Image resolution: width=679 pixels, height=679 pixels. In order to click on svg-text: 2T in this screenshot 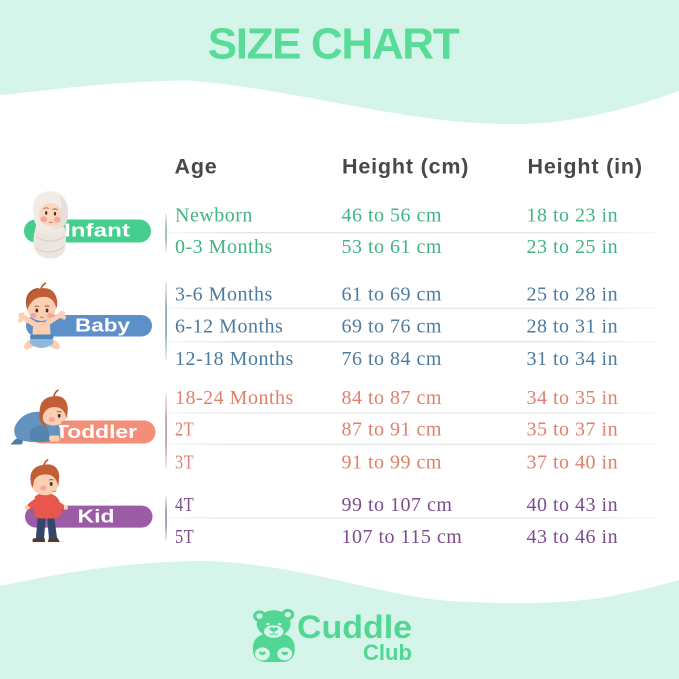, I will do `click(184, 430)`.